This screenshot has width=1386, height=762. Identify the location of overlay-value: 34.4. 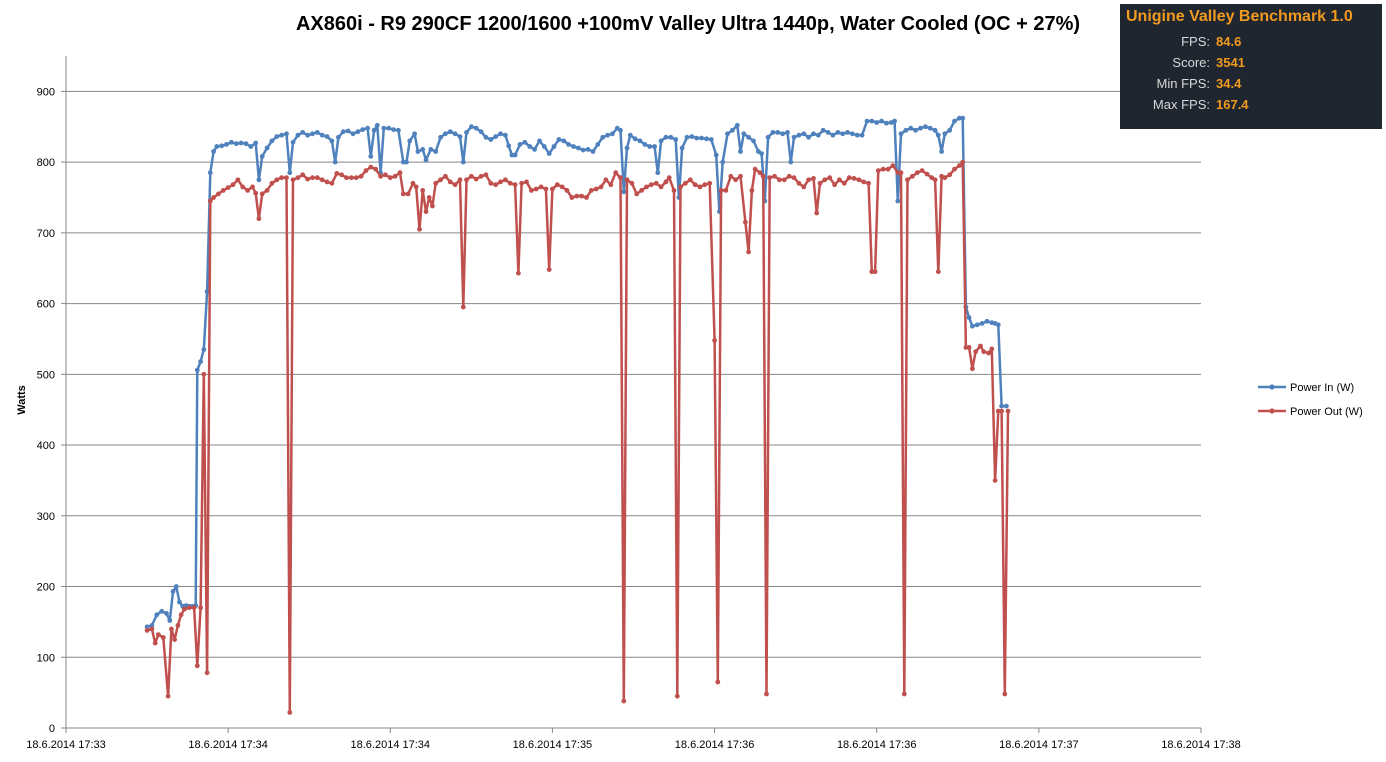
(1229, 83).